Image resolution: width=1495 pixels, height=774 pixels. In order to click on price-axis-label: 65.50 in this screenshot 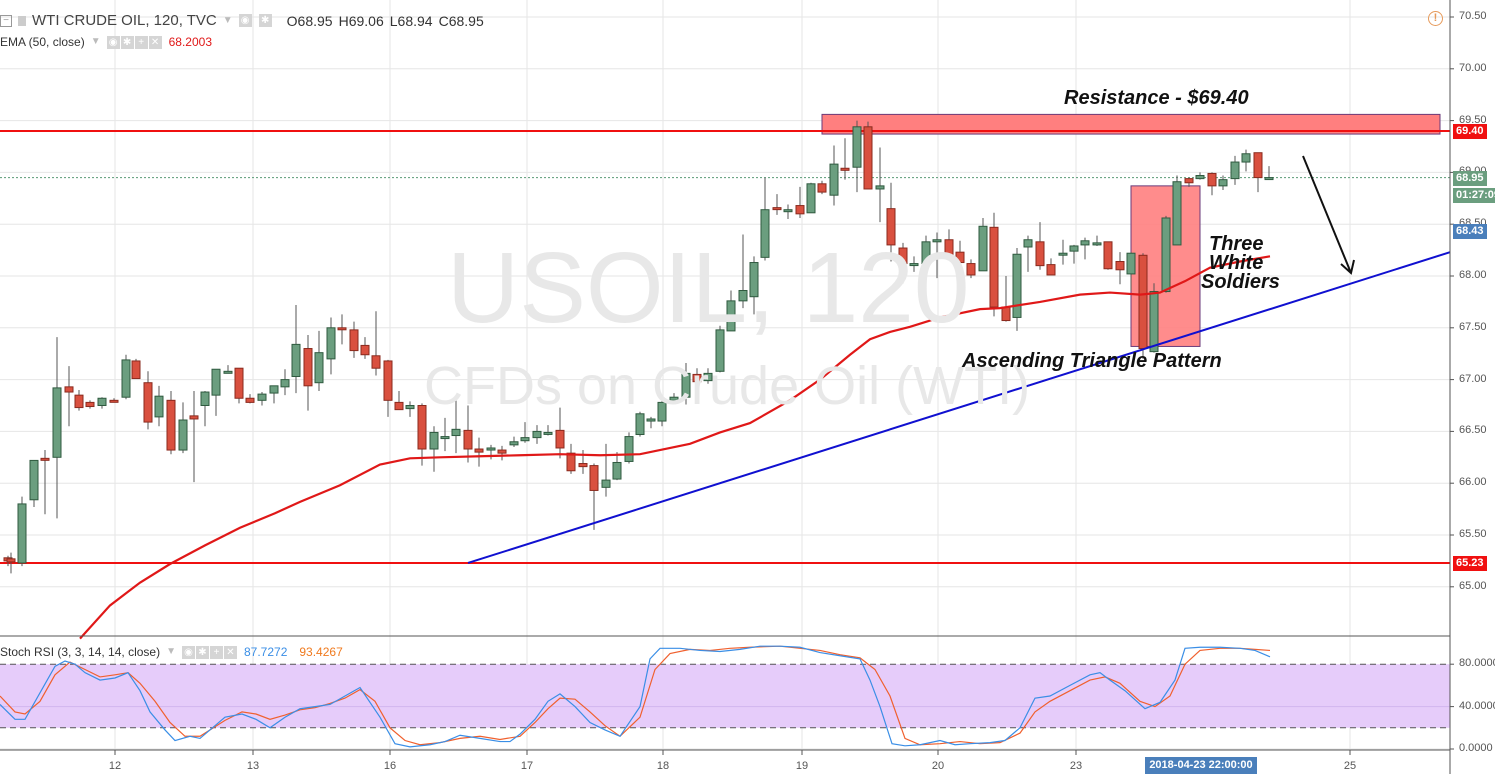, I will do `click(1473, 534)`.